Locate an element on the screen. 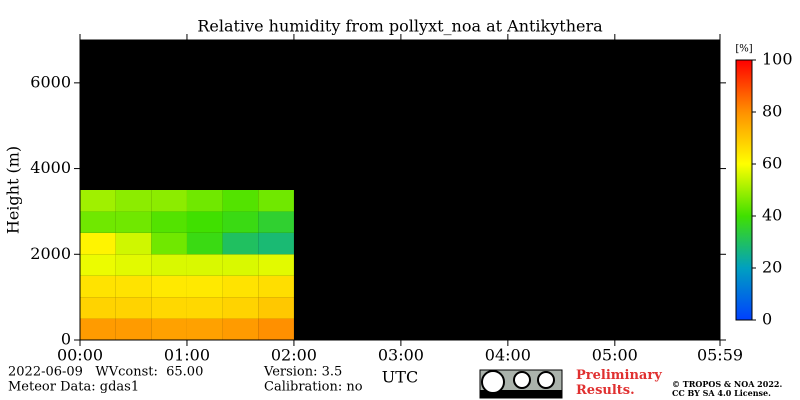 This screenshot has height=400, width=800. colorbar-tick-label: 20 is located at coordinates (772, 267).